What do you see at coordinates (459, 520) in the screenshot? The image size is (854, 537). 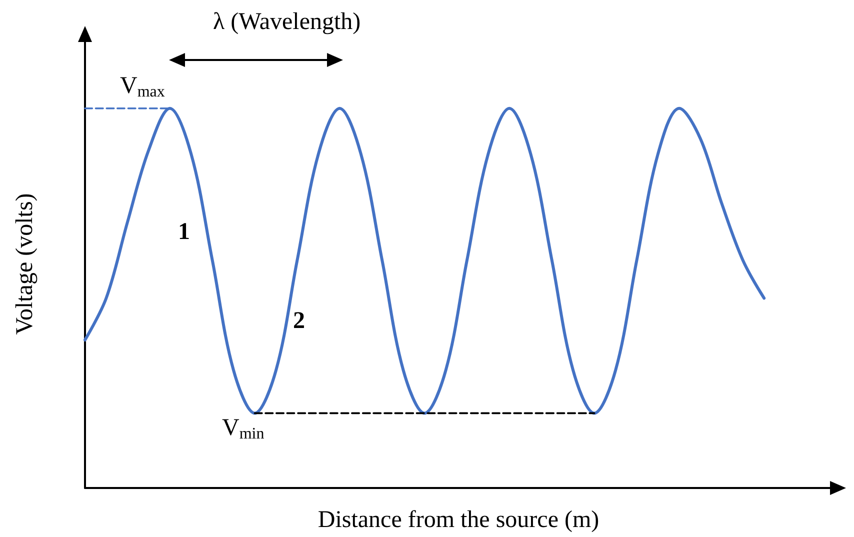 I see `x-axis-title: Distance from the source (m)` at bounding box center [459, 520].